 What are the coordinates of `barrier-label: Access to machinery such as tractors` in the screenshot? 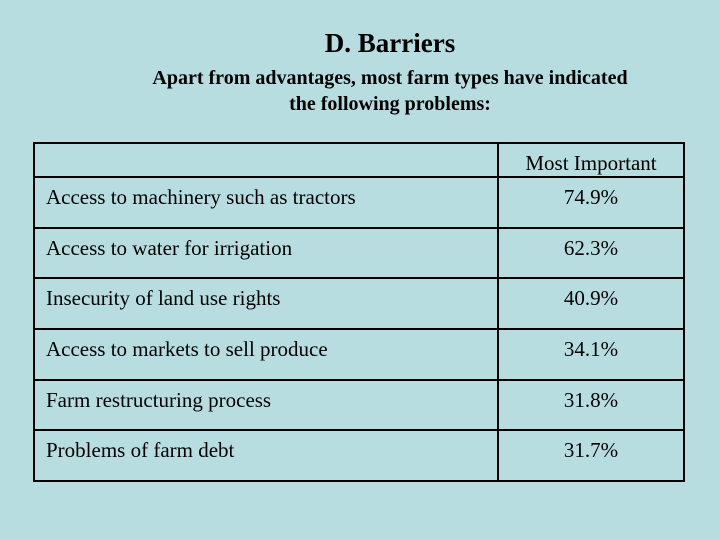 It's located at (266, 202).